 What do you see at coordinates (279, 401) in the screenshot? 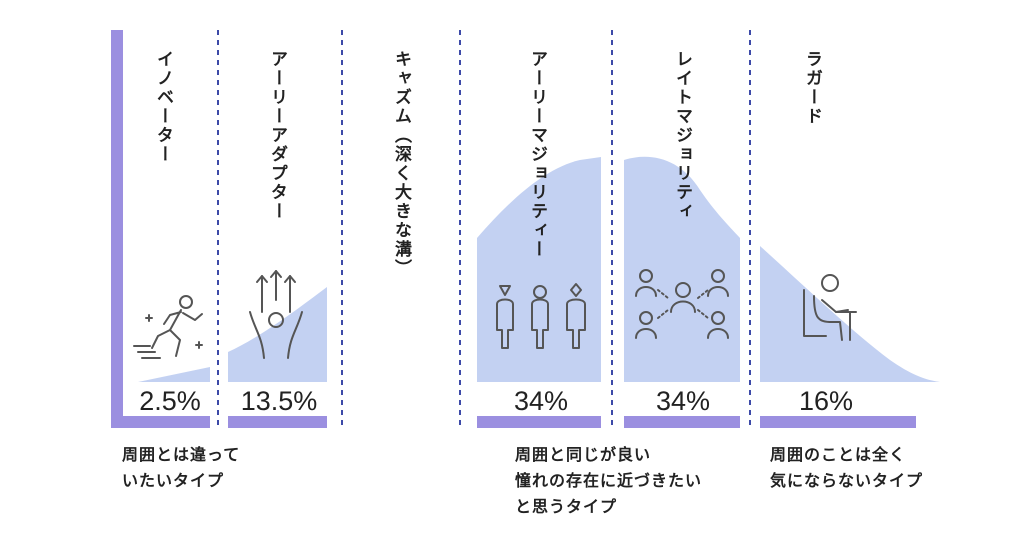
I see `value-label: 13.5%` at bounding box center [279, 401].